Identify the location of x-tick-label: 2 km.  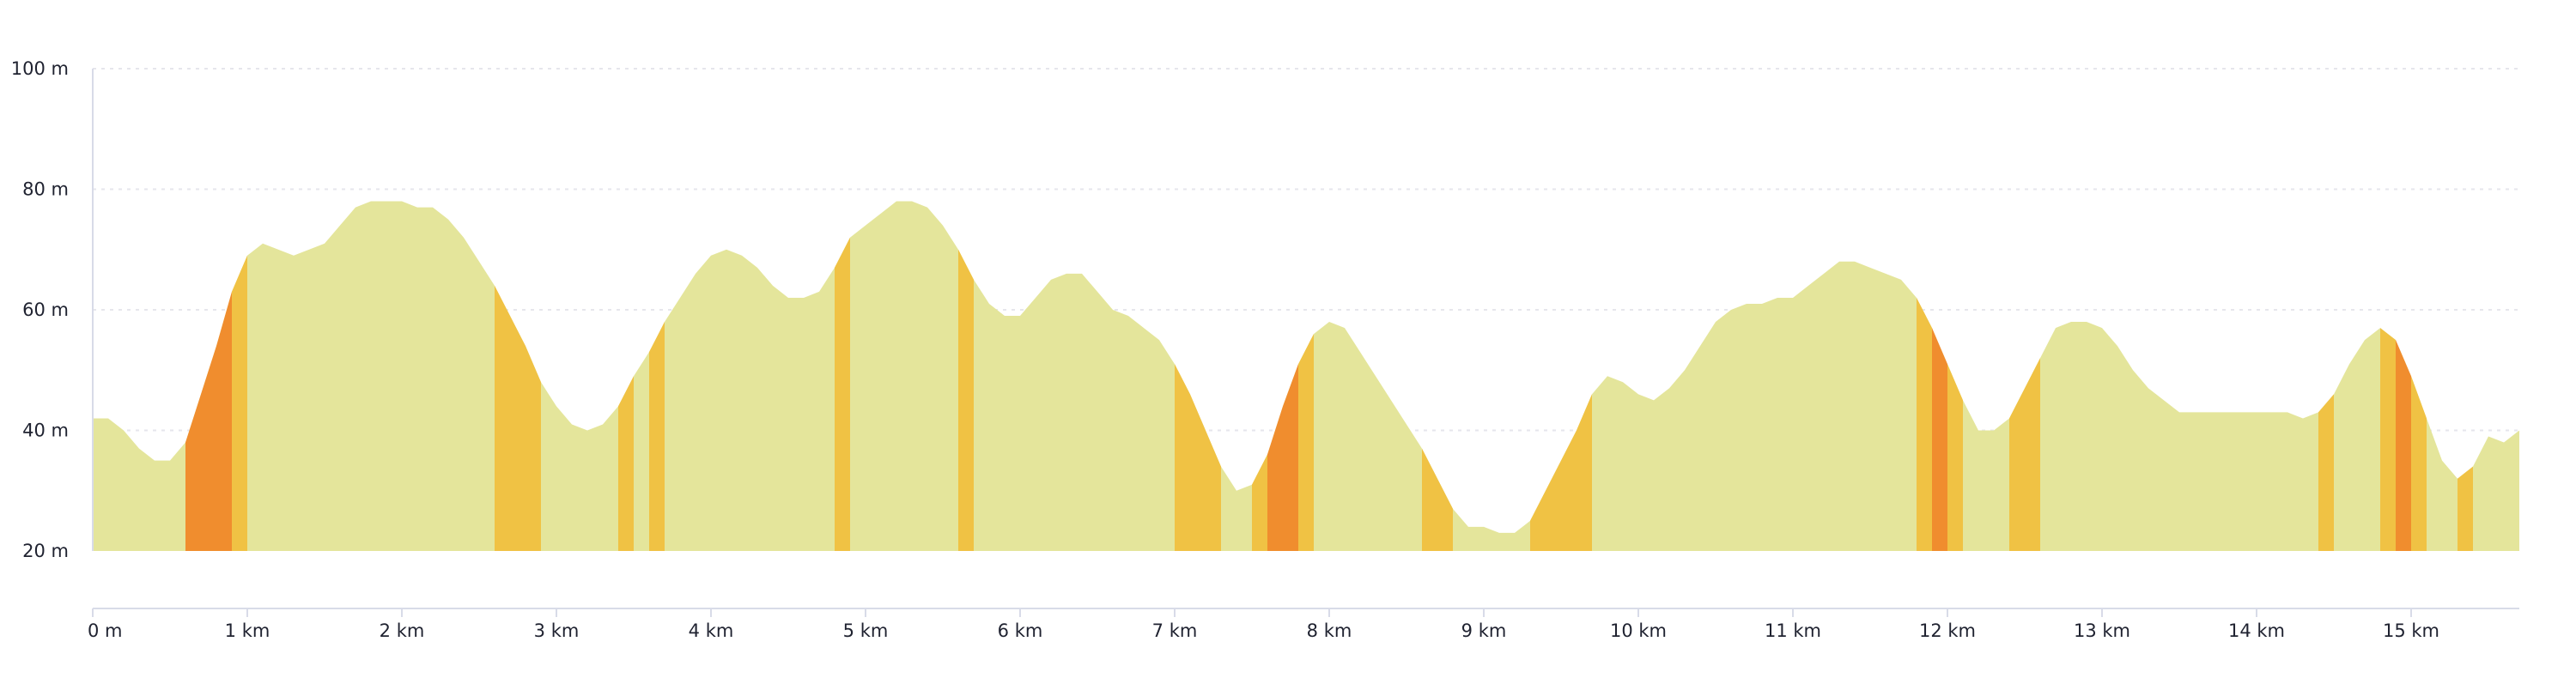
(402, 630).